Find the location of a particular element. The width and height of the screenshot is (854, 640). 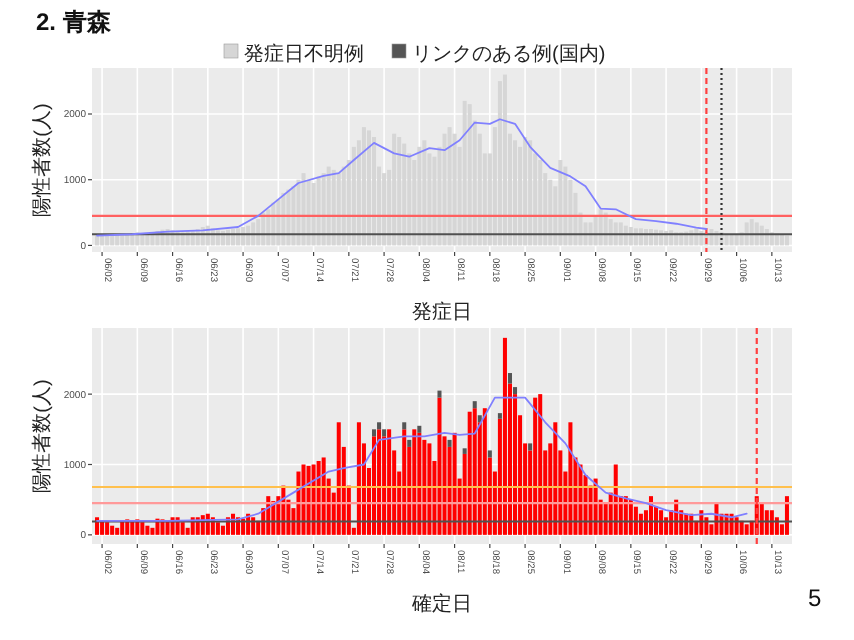

legend-label: 発症日不明例 is located at coordinates (304, 54).